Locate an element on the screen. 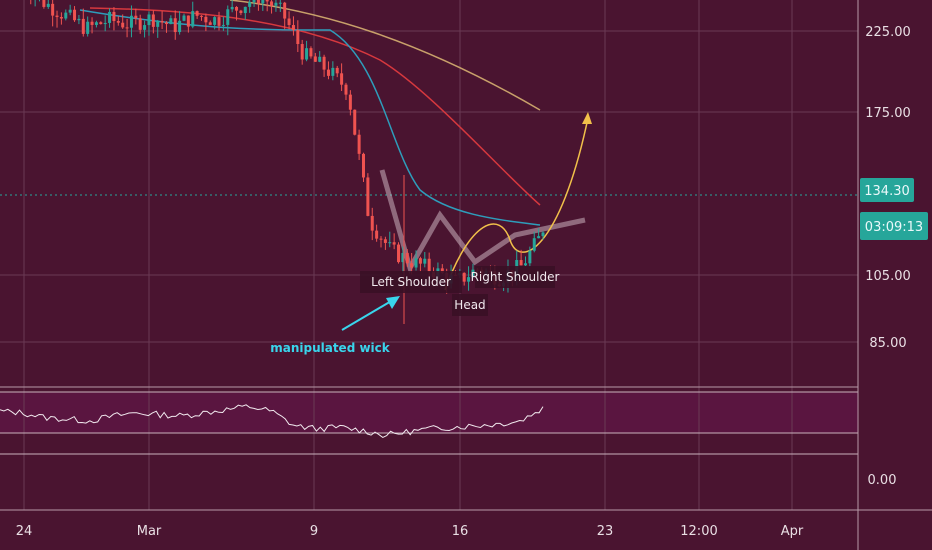  projection-curve is located at coordinates (516, 204).